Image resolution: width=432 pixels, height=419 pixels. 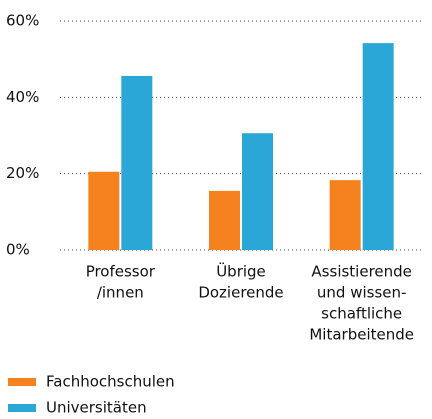 I want to click on legend-label: Fachhochschulen, so click(x=110, y=382).